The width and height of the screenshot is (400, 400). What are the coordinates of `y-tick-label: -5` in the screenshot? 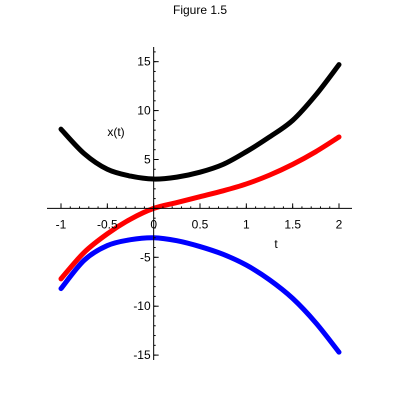 It's located at (145, 257).